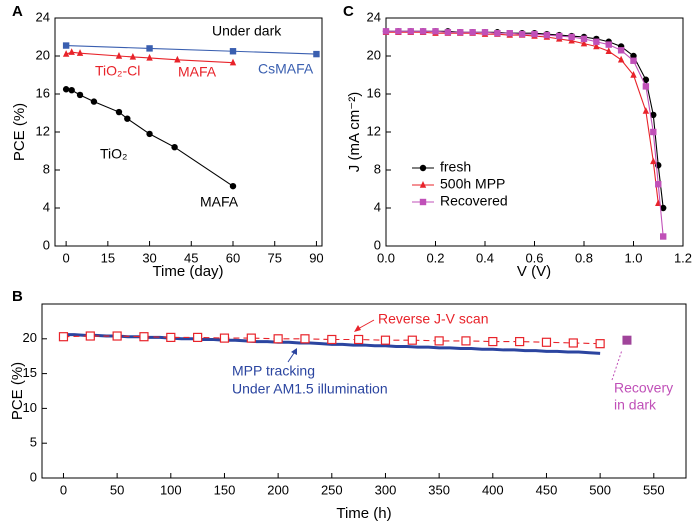  I want to click on annotation: MPP tracking, so click(273, 371).